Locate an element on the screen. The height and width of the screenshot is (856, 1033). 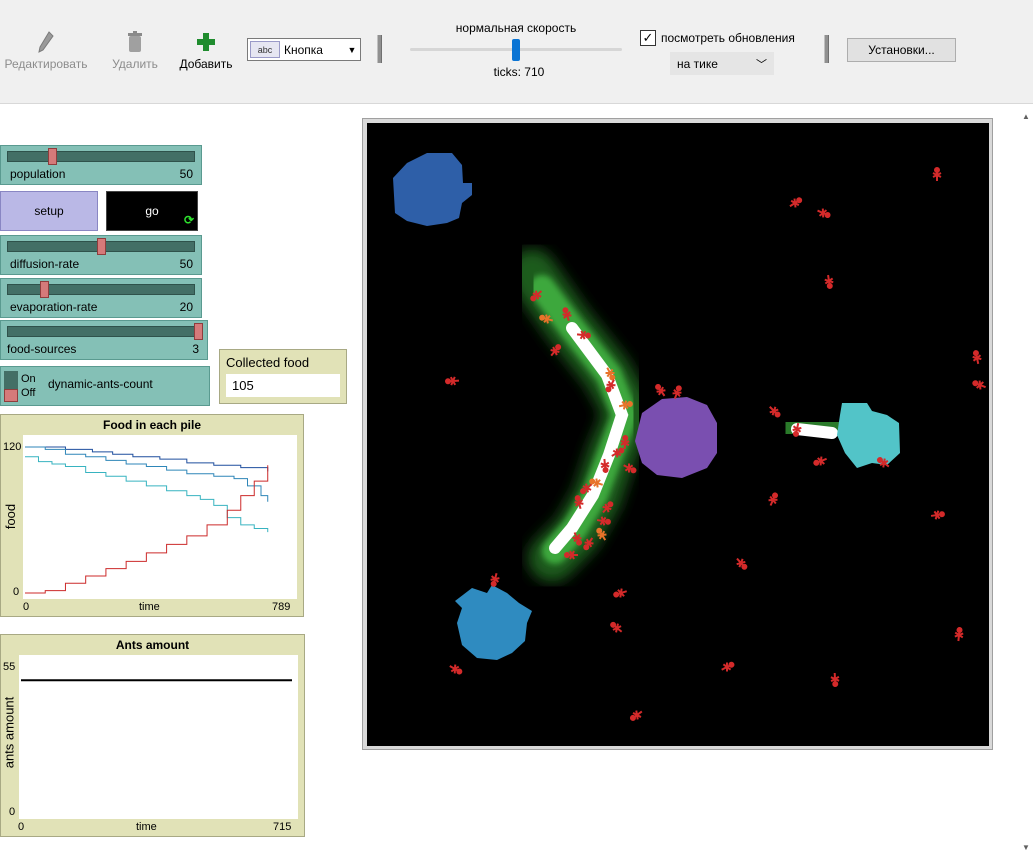
food-chart is located at coordinates (147, 520).